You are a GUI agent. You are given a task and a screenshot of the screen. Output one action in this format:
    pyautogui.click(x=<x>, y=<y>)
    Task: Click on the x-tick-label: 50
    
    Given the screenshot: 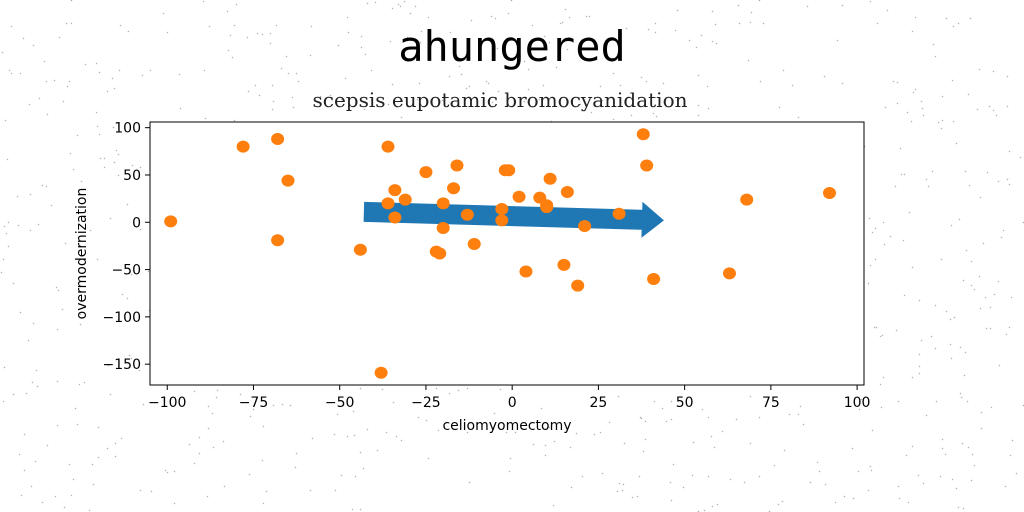 What is the action you would take?
    pyautogui.click(x=685, y=403)
    